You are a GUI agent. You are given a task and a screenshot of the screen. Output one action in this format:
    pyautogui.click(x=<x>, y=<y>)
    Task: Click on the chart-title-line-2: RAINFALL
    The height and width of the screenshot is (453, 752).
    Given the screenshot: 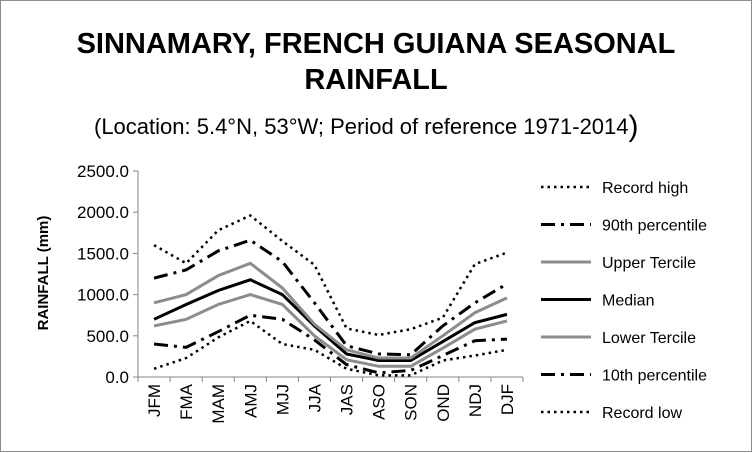 What is the action you would take?
    pyautogui.click(x=375, y=80)
    